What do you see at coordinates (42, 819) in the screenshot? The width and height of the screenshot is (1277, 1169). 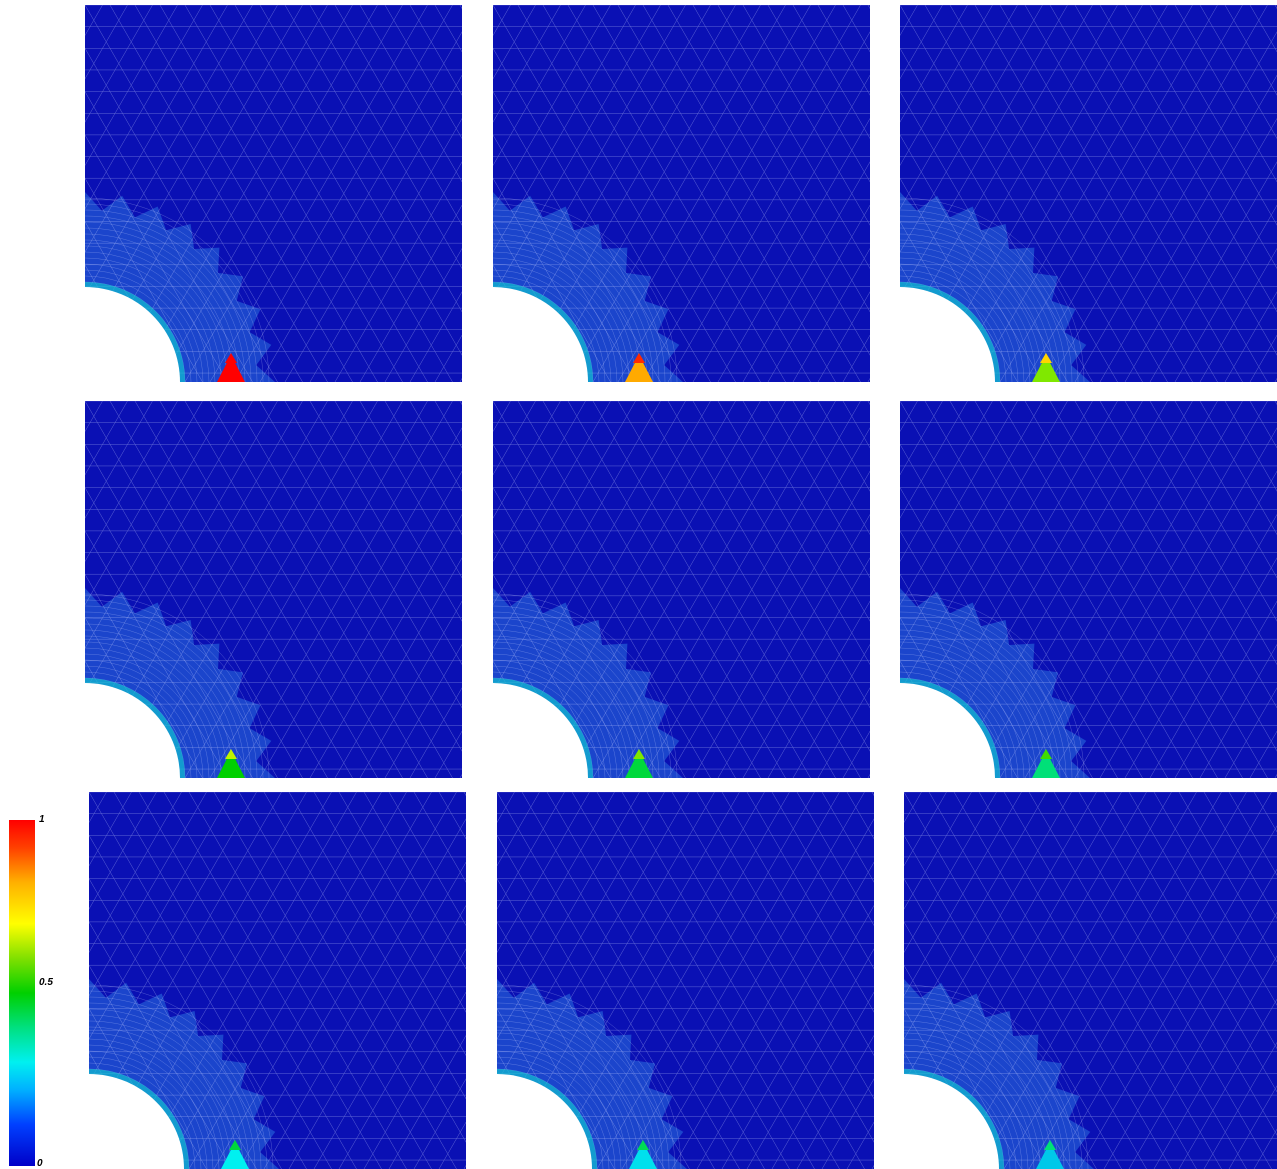 I see `colorbar-max-label: 1` at bounding box center [42, 819].